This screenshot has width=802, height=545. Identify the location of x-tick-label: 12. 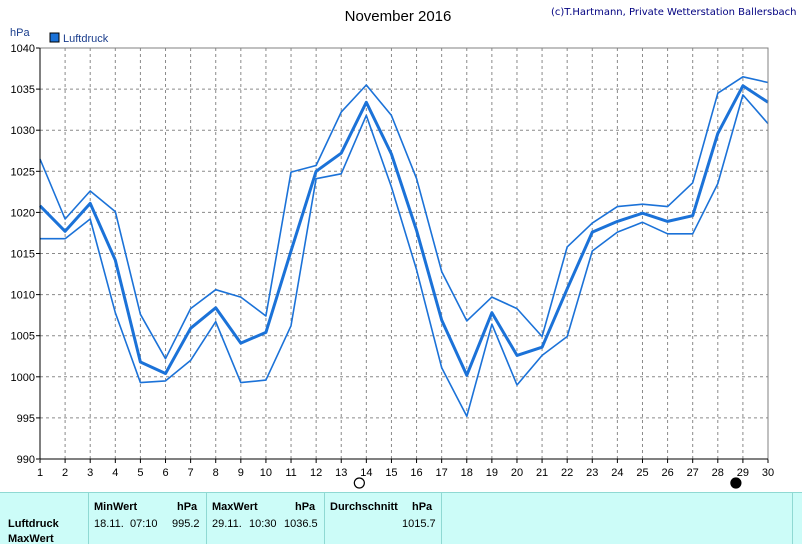
(316, 473).